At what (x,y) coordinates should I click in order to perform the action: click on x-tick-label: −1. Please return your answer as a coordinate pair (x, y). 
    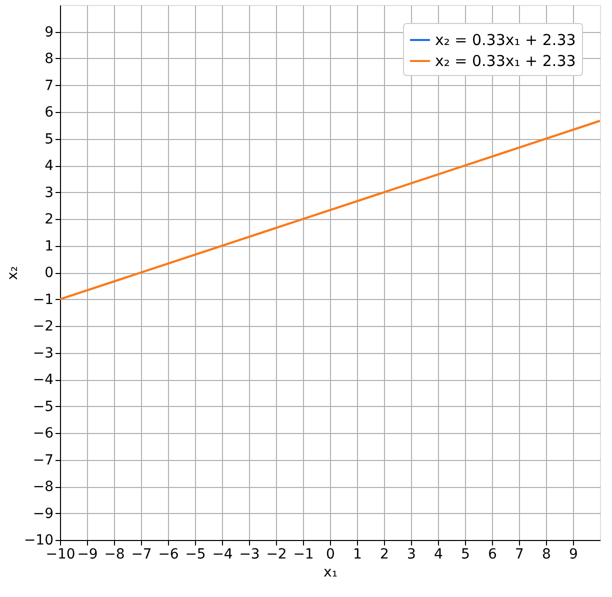
    Looking at the image, I should click on (303, 554).